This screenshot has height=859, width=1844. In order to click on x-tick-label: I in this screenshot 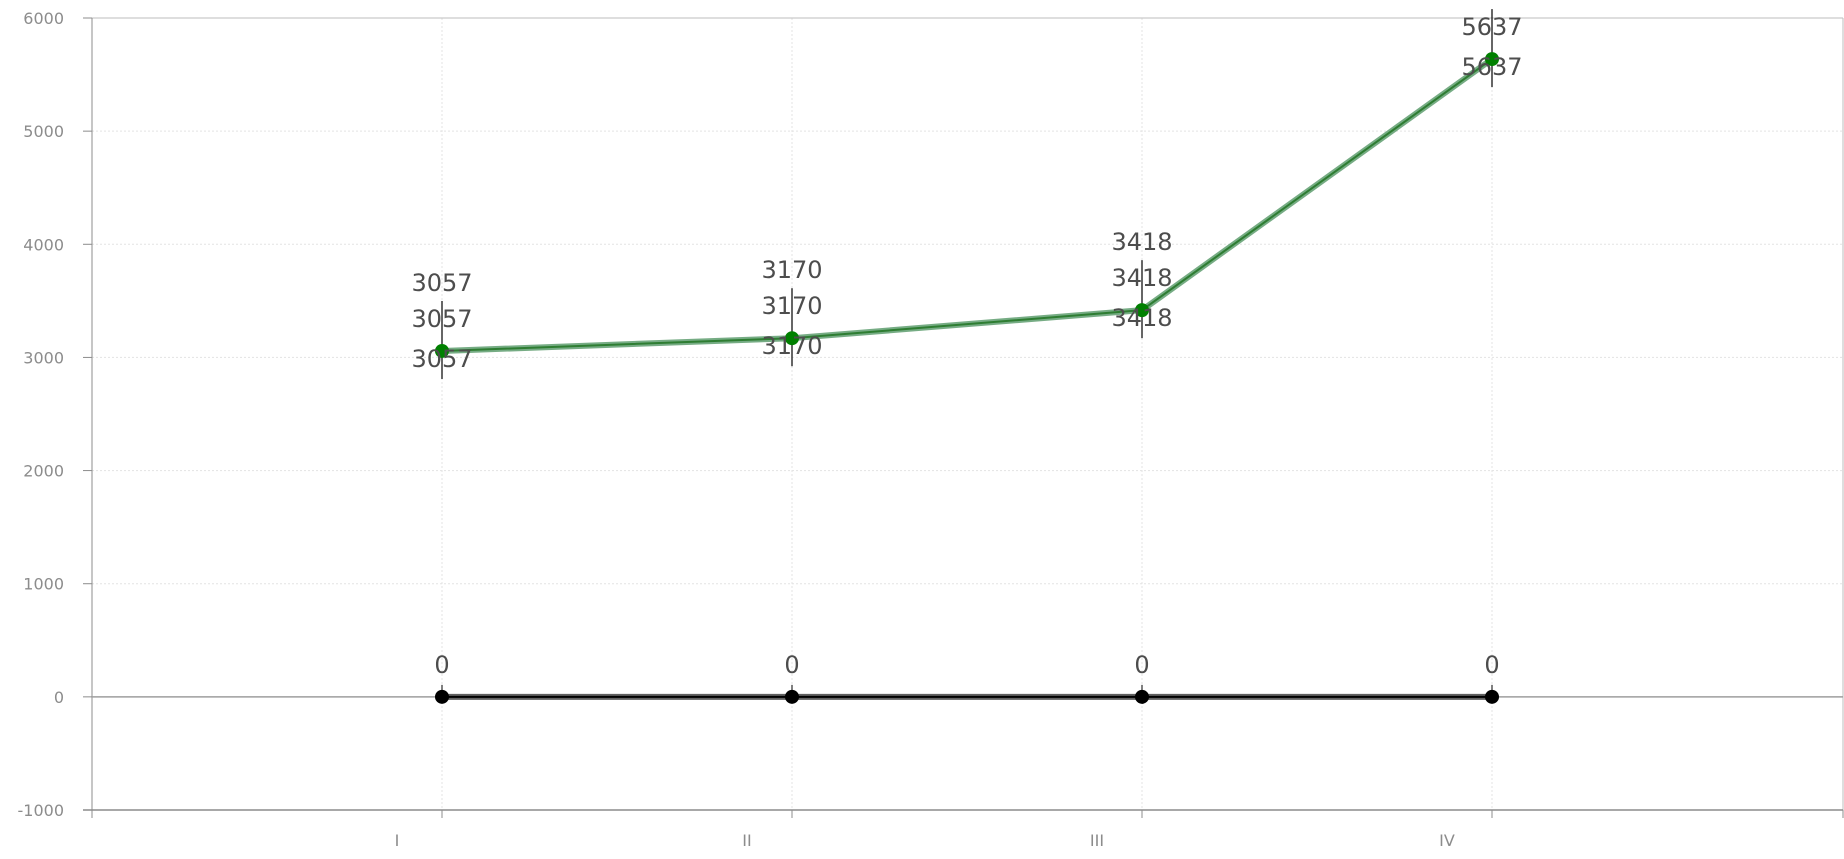, I will do `click(397, 840)`.